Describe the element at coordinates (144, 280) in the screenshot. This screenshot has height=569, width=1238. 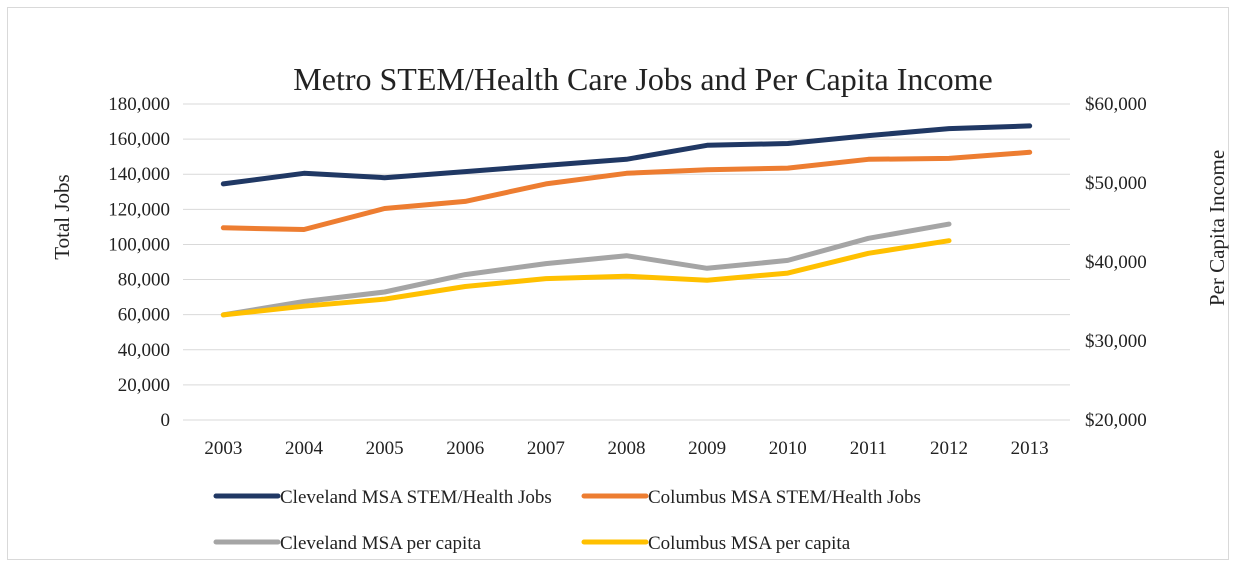
I see `y-tick-label: 80,000` at that location.